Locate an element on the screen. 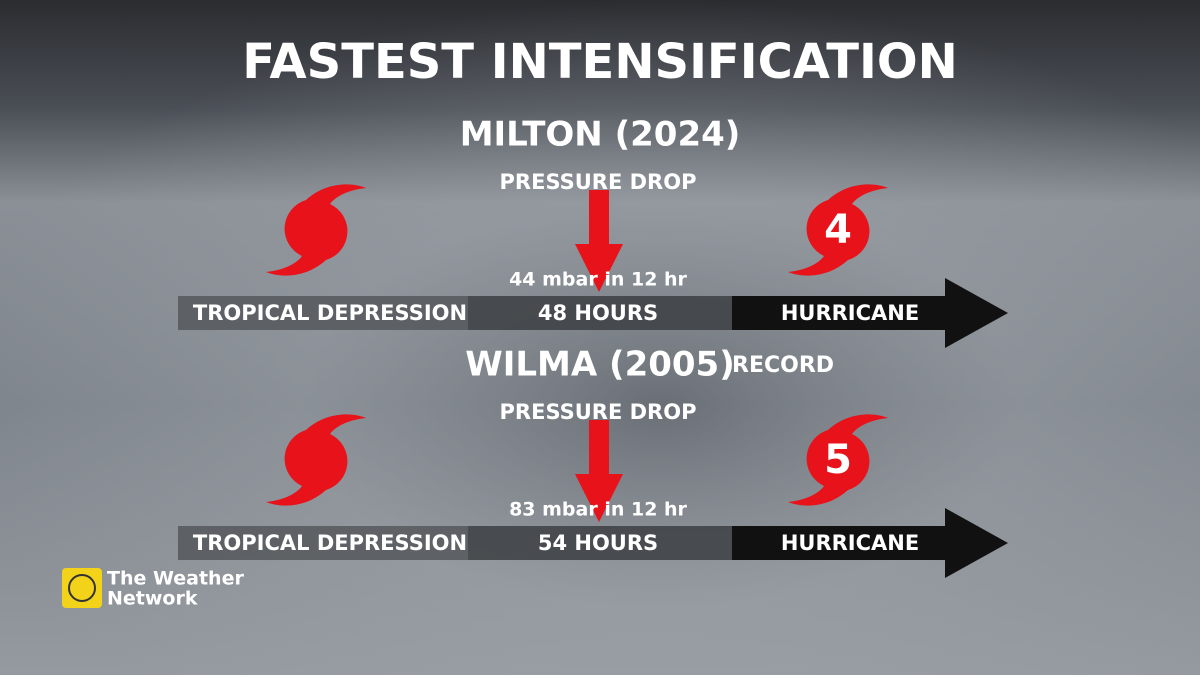 This screenshot has width=1200, height=679. logo-mark is located at coordinates (82, 588).